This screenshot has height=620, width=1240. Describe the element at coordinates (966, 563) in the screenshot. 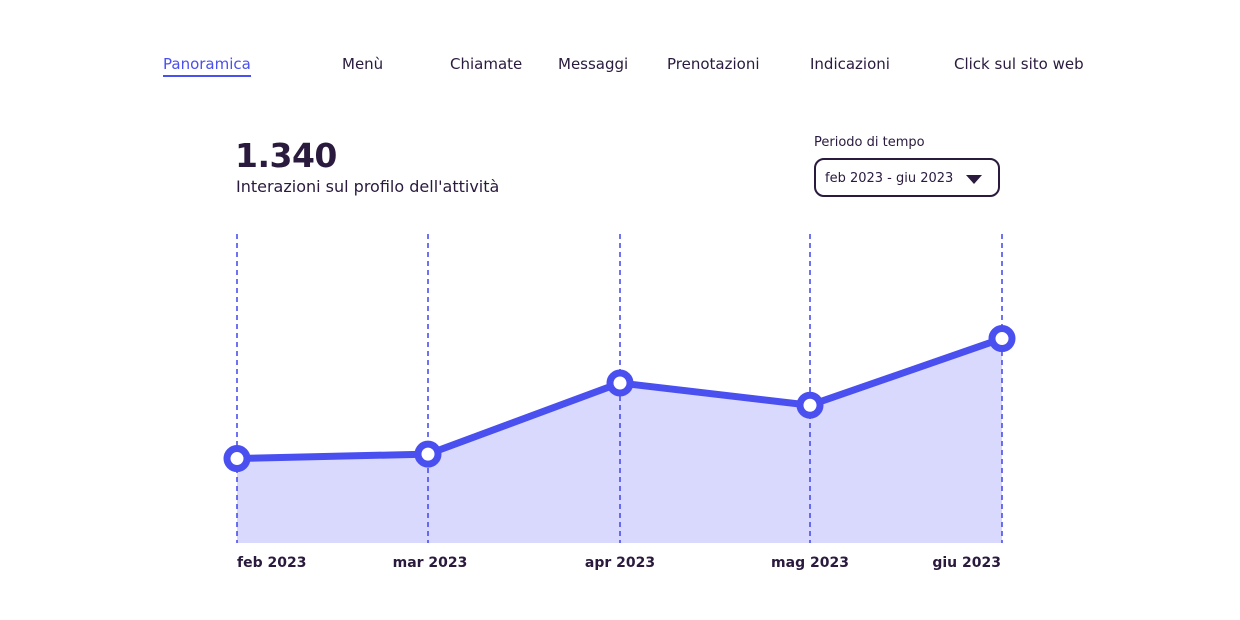

I see `x-tick-label: giu 2023` at that location.